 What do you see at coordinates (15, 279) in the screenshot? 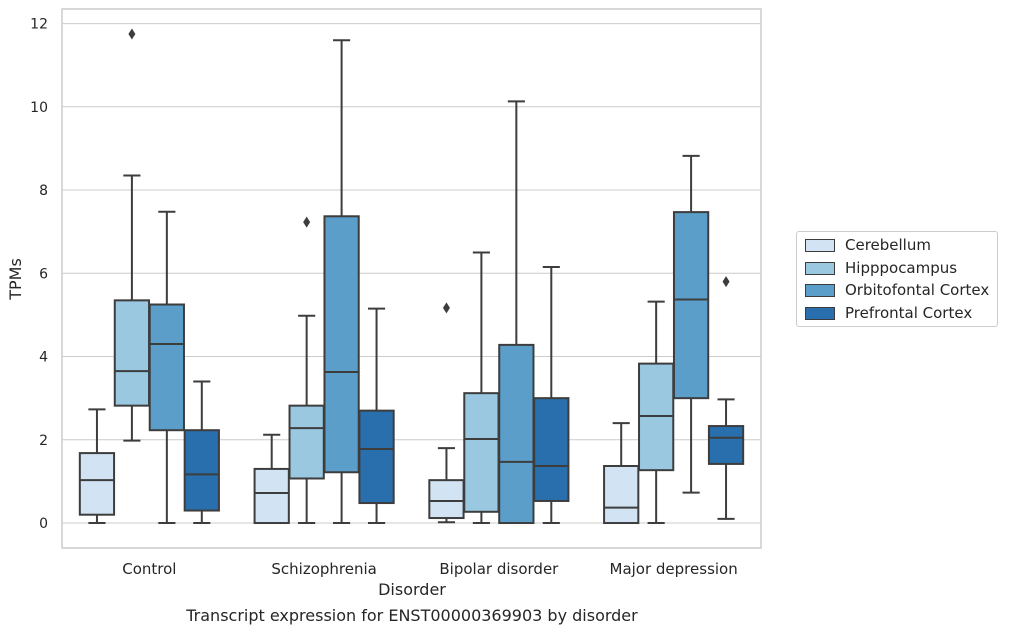
I see `y-axis-label: TPMs` at bounding box center [15, 279].